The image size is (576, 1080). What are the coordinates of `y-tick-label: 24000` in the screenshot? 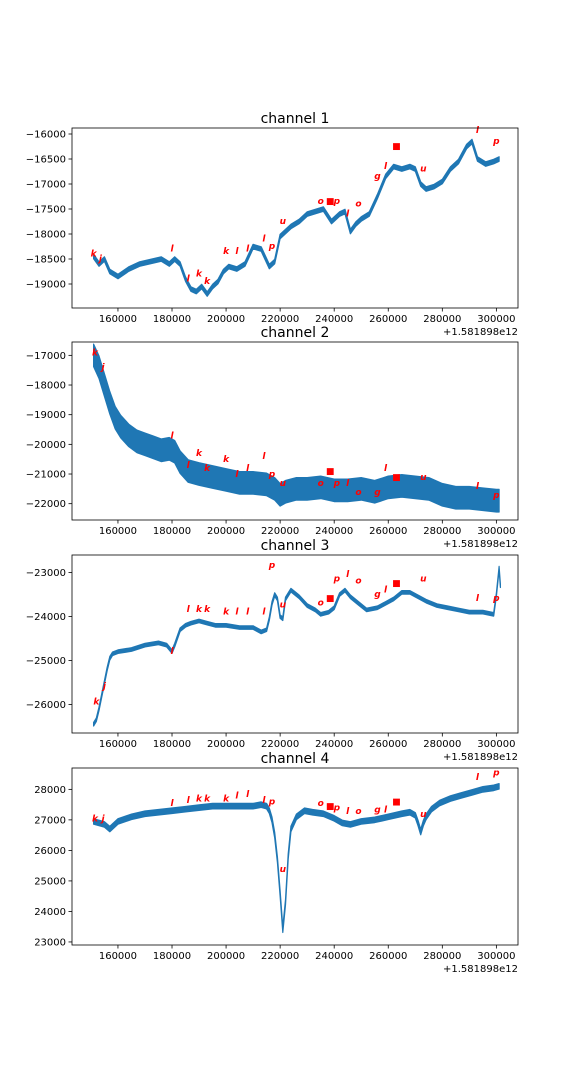 It's located at (50, 912).